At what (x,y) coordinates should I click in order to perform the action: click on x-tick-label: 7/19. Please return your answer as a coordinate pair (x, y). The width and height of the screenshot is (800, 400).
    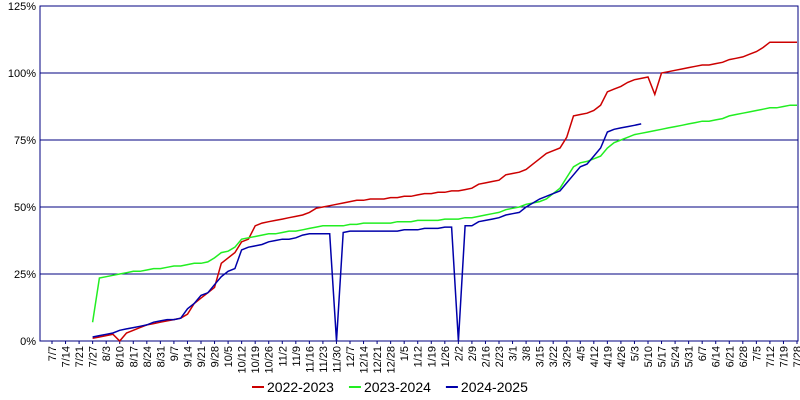
    Looking at the image, I should click on (784, 356).